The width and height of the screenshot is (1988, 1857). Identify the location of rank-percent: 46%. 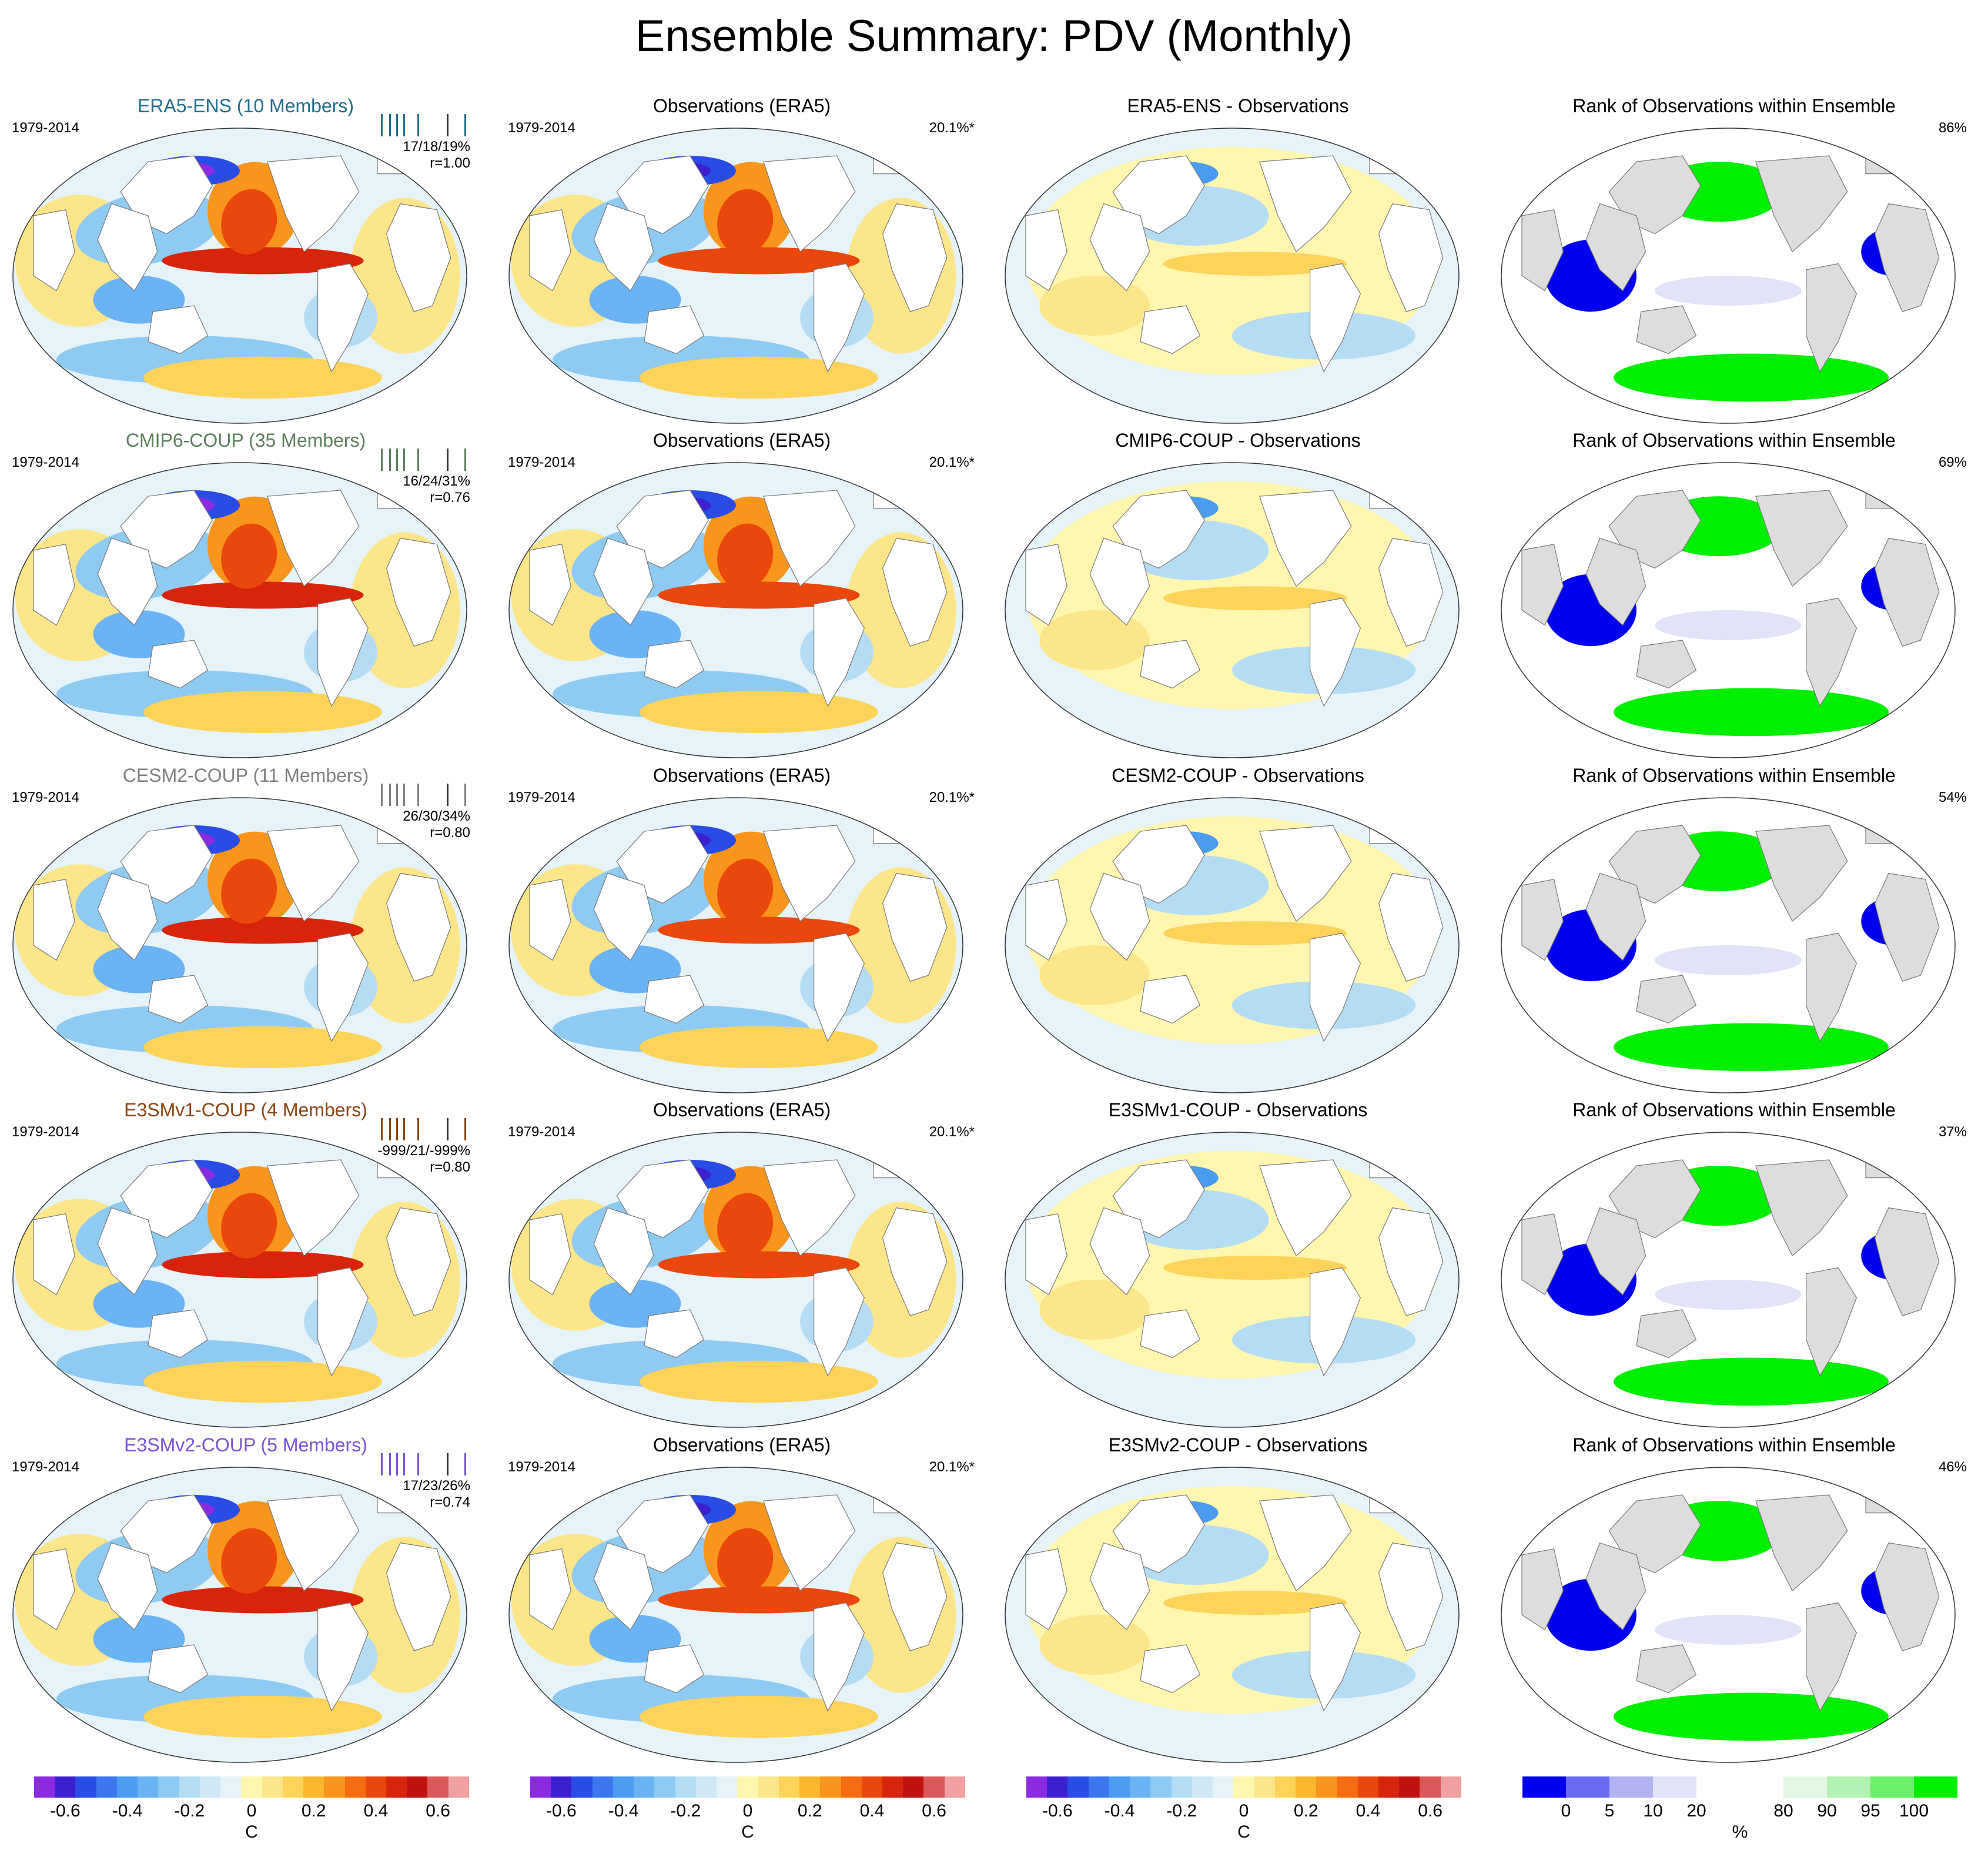
(1952, 1467).